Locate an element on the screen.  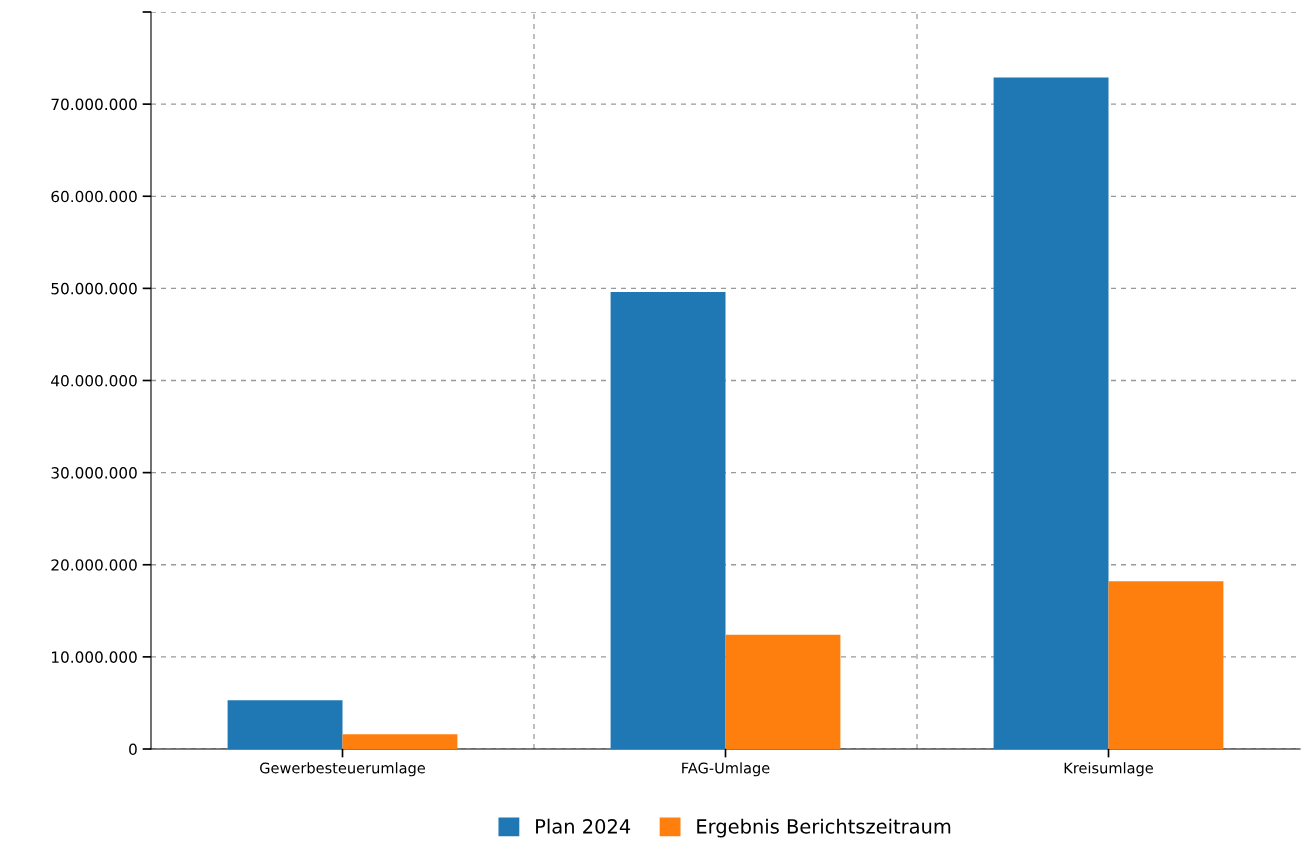
y-tick-label: 0 is located at coordinates (133, 749).